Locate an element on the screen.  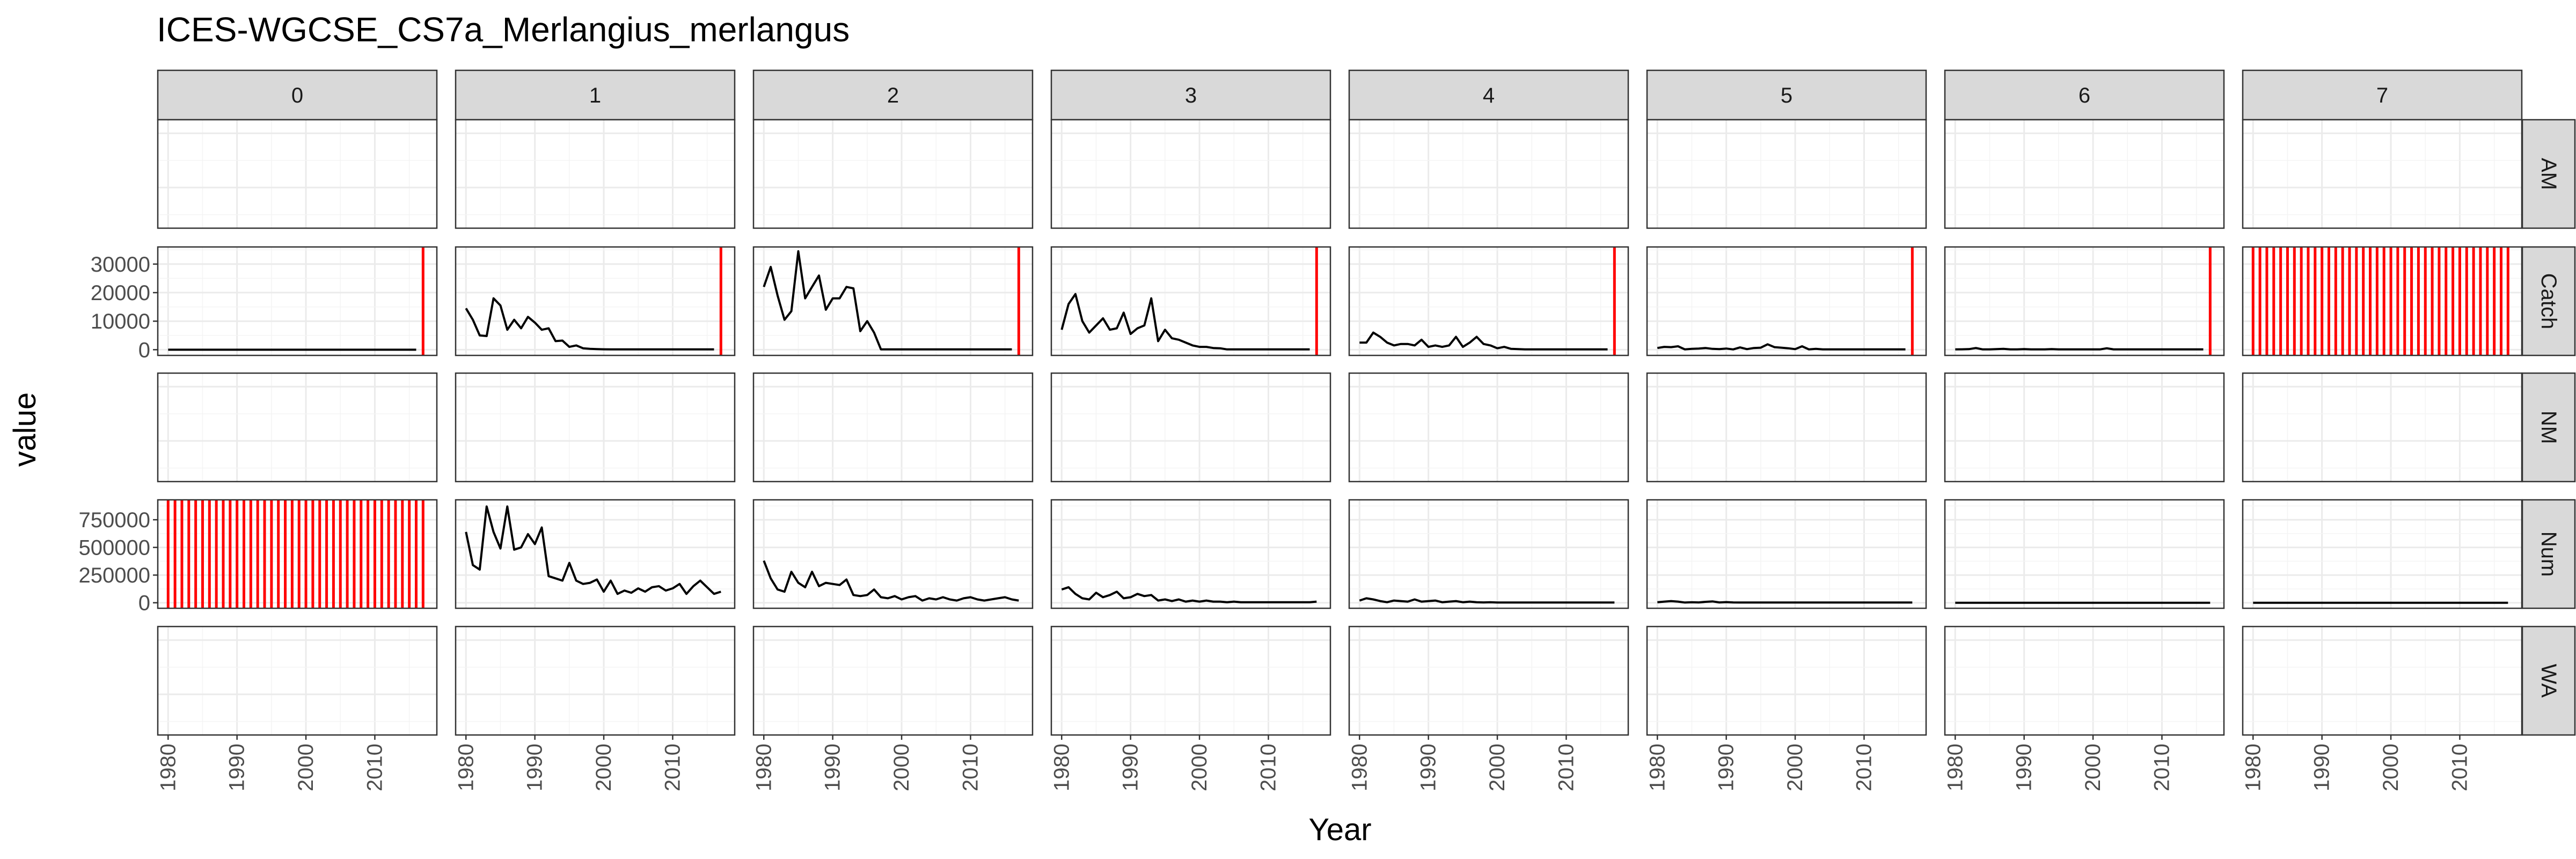
column-strip-label-4: 4 is located at coordinates (1489, 95).